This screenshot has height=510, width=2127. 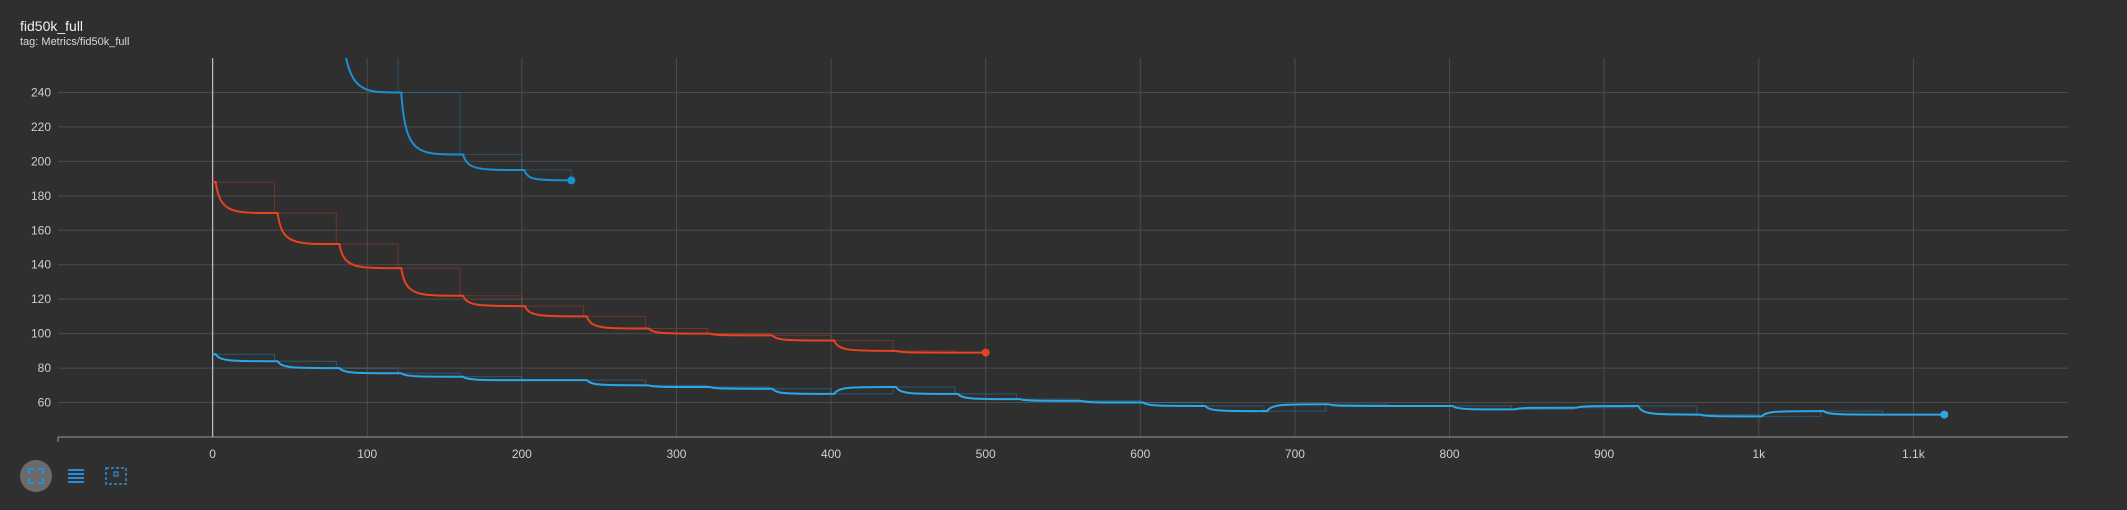 What do you see at coordinates (41, 161) in the screenshot?
I see `y-tick-label: 200` at bounding box center [41, 161].